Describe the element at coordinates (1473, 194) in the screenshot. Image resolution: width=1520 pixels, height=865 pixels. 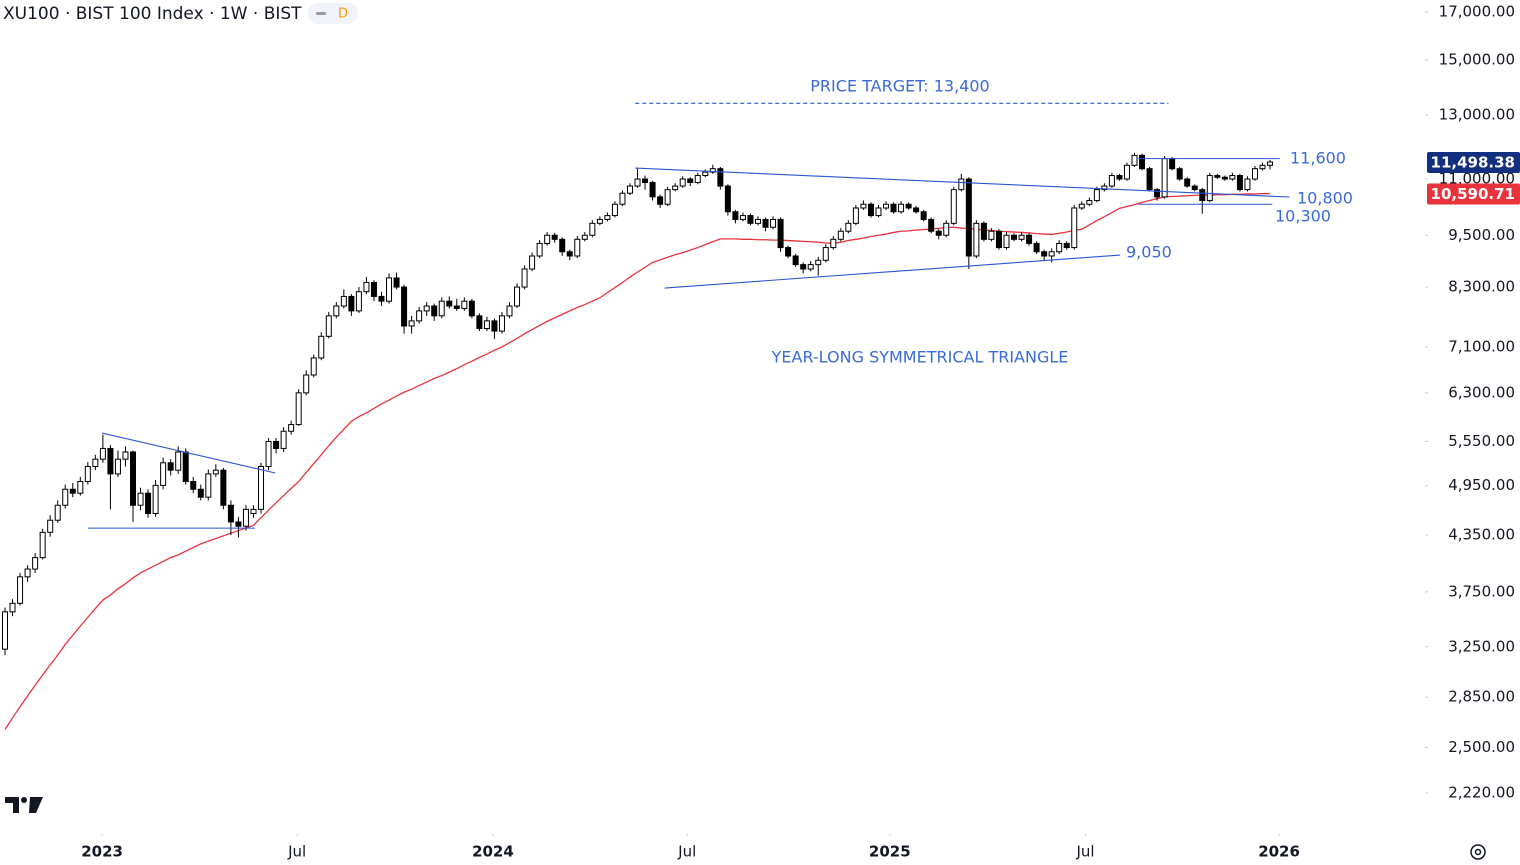
I see `ma-label: 10,590.71` at that location.